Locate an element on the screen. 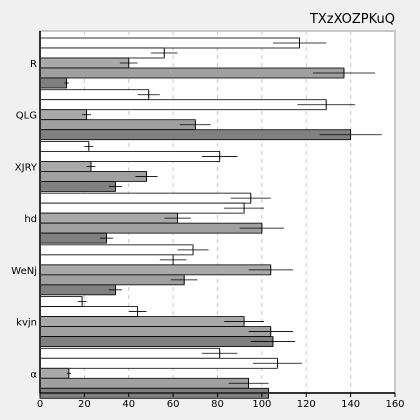  x-tick-label: 20 is located at coordinates (84, 404).